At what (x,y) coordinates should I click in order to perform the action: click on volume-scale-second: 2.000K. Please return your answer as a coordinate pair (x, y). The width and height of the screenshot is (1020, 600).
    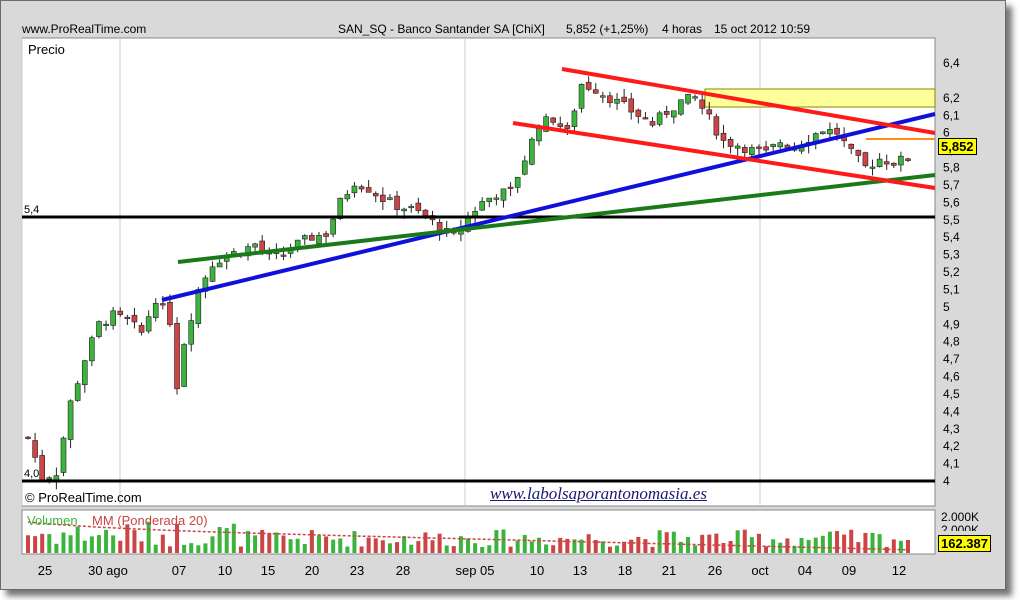
    Looking at the image, I should click on (960, 527).